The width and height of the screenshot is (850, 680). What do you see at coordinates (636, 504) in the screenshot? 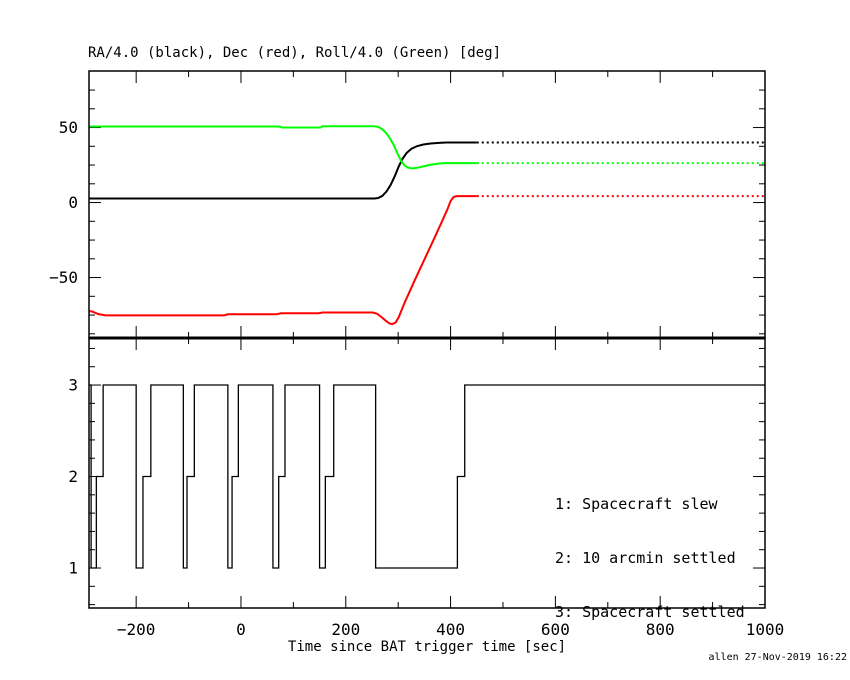
I see `legend-line-1: 1: Spacecraft slew` at bounding box center [636, 504].